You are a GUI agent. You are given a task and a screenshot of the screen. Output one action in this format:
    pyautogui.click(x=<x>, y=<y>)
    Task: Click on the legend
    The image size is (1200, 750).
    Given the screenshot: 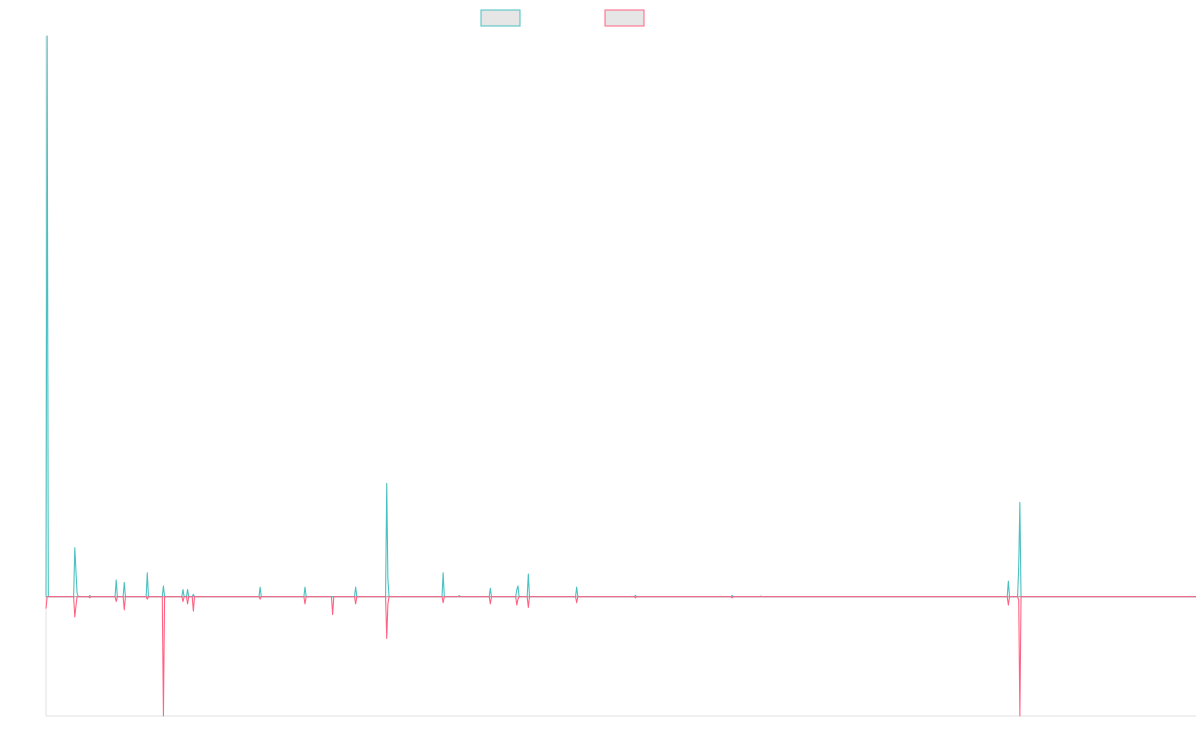 What is the action you would take?
    pyautogui.click(x=562, y=18)
    